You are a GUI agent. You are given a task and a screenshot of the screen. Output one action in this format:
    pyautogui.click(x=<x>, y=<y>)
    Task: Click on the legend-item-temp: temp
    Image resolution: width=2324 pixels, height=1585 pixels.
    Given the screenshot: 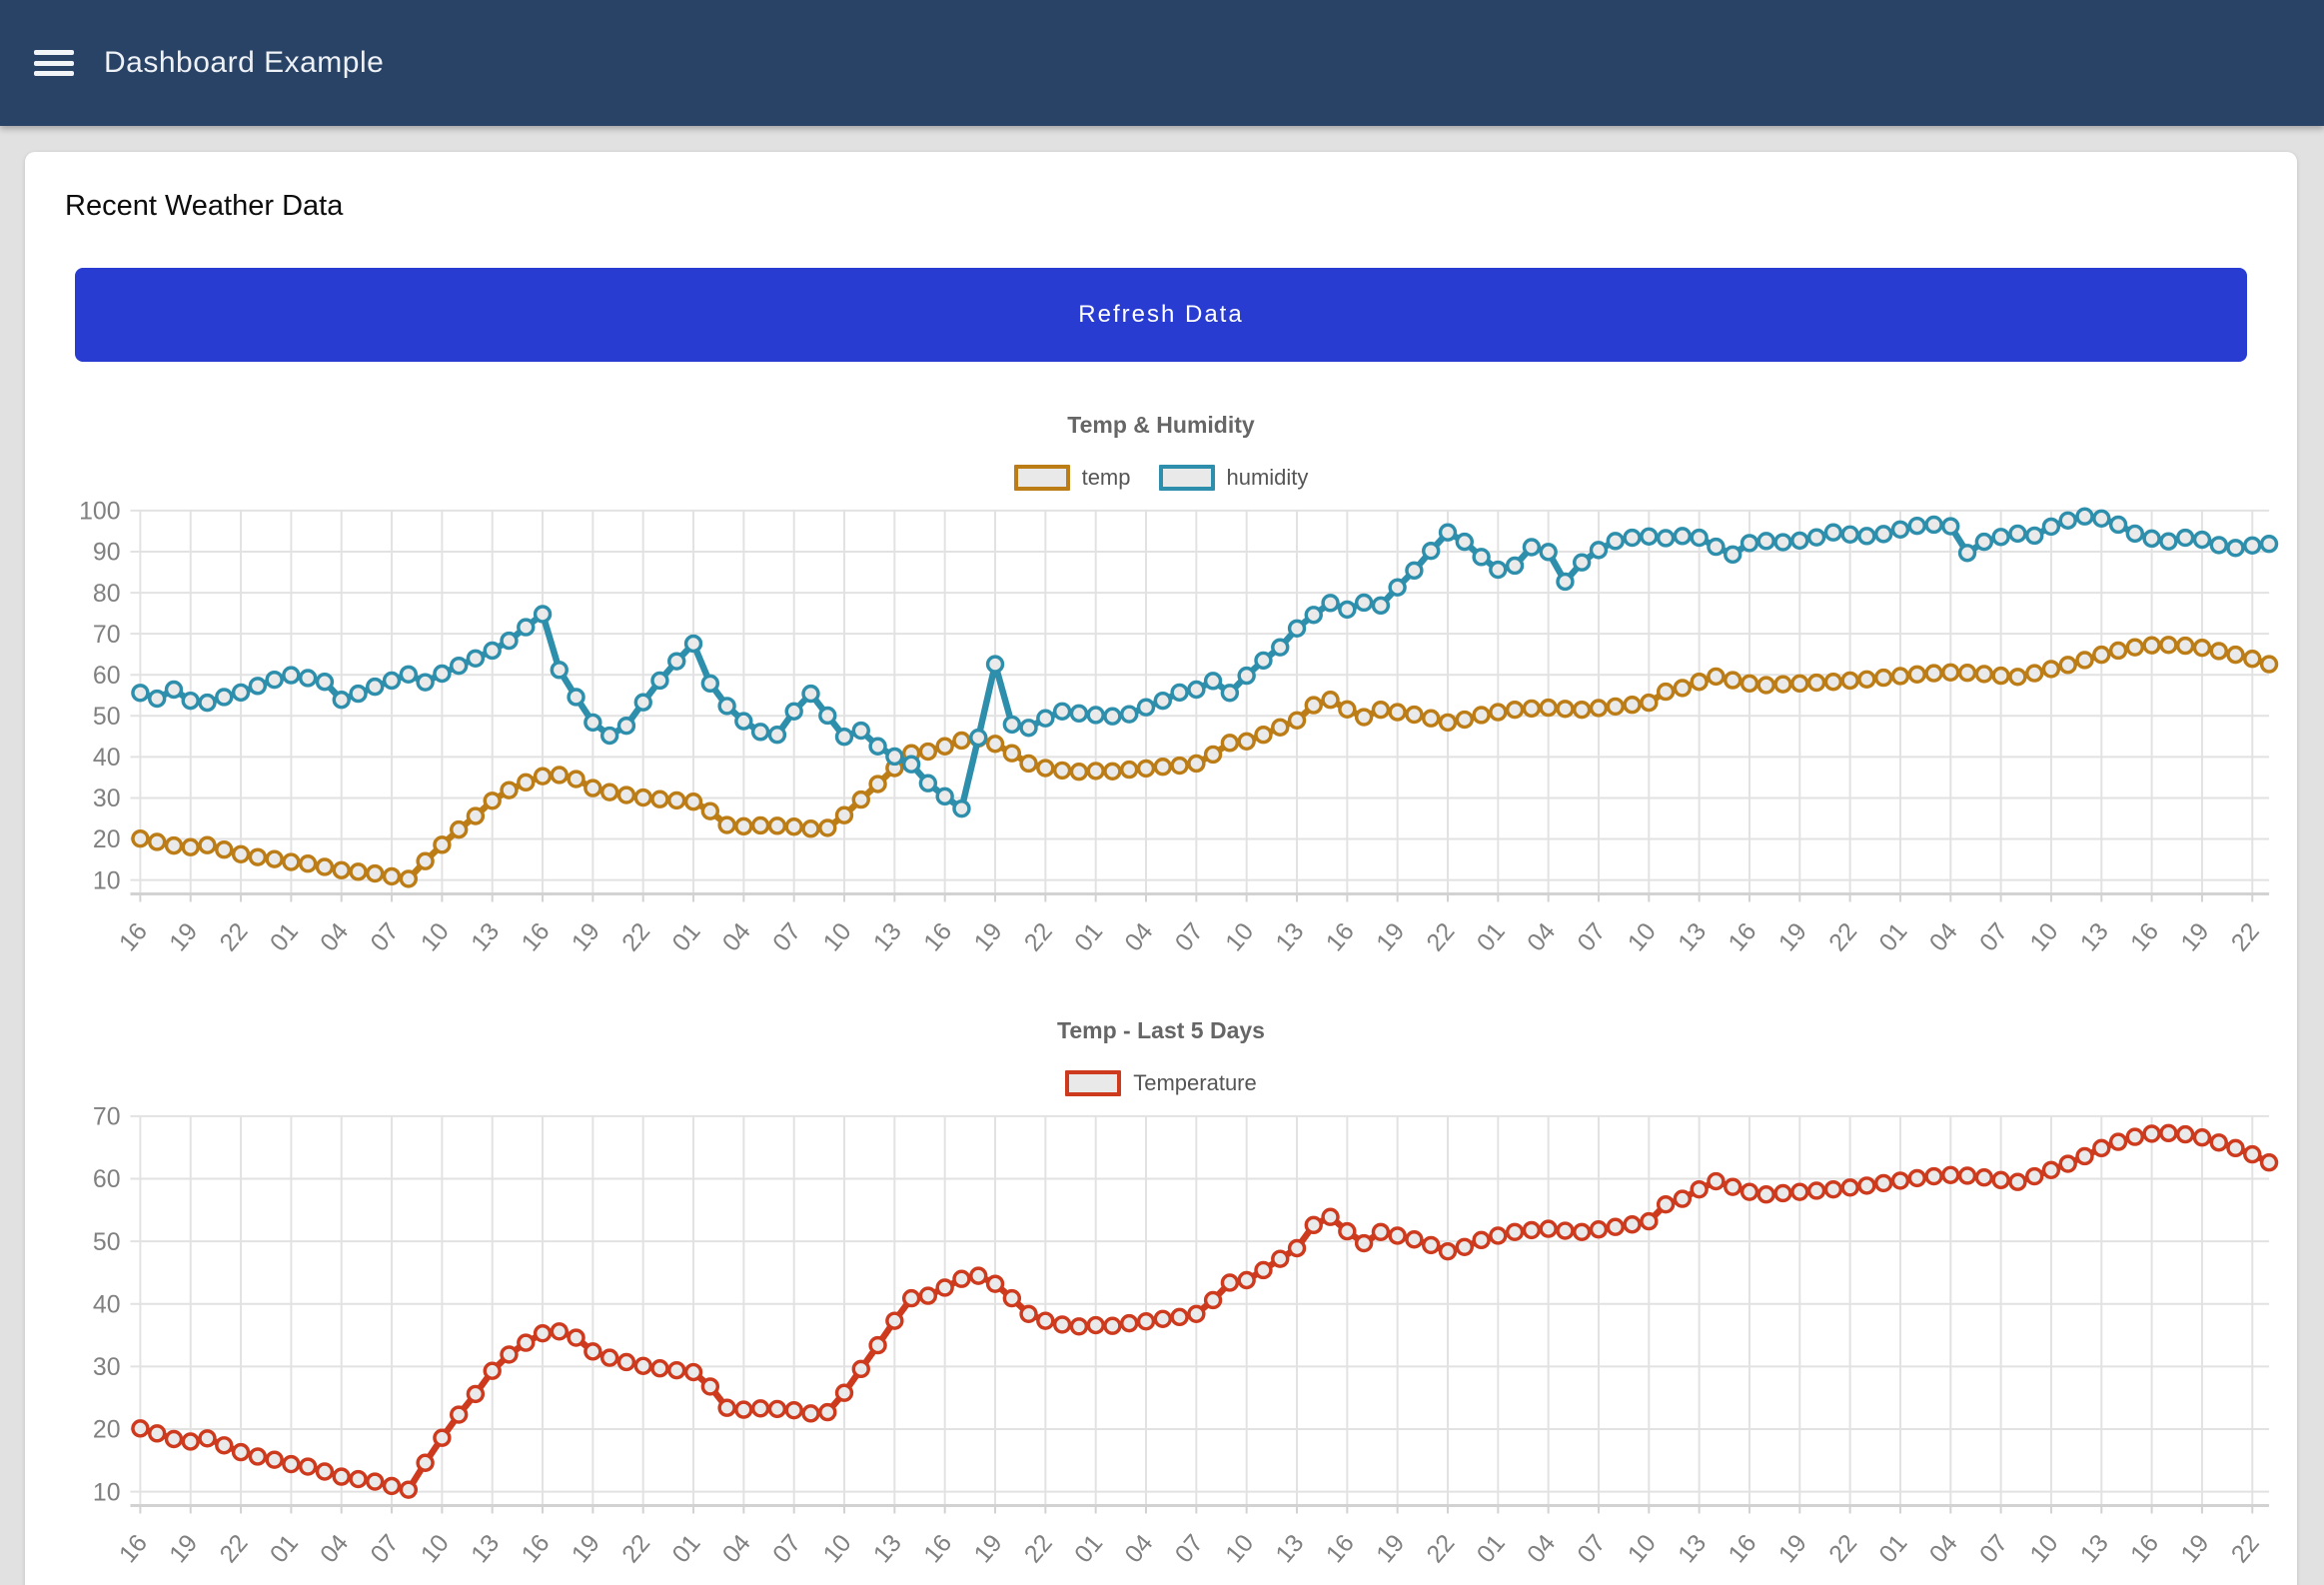 What is the action you would take?
    pyautogui.click(x=1072, y=478)
    